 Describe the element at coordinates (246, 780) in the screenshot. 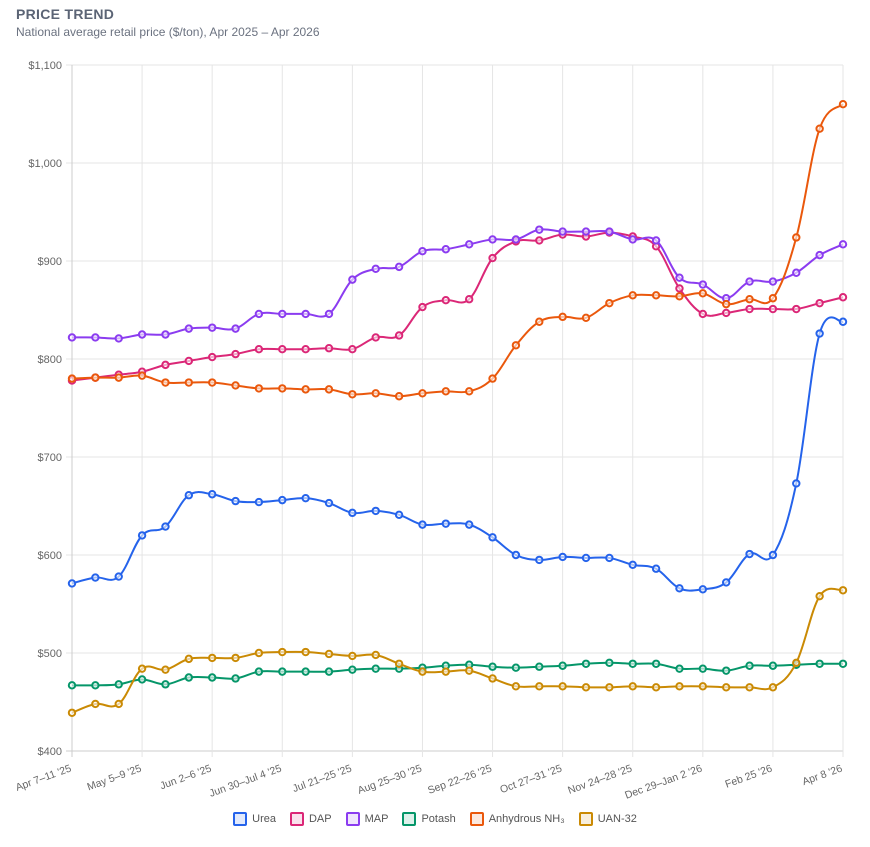

I see `x-tick-label: Jun 30–Jul 4 '25` at that location.